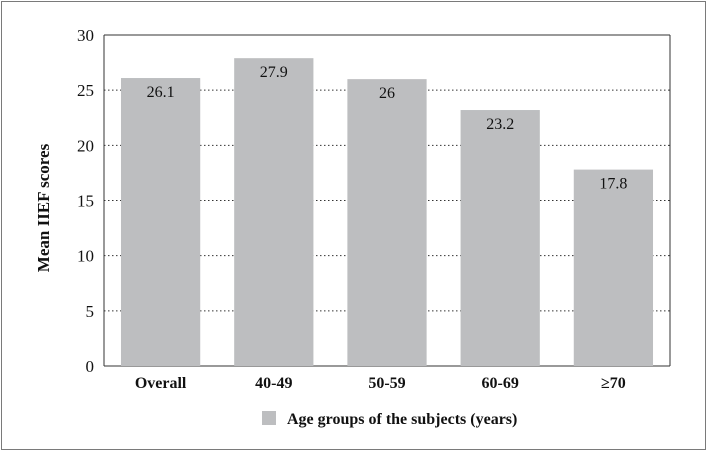  I want to click on y-tick-labels: 0 5 10 15 20 25 30, so click(85, 201).